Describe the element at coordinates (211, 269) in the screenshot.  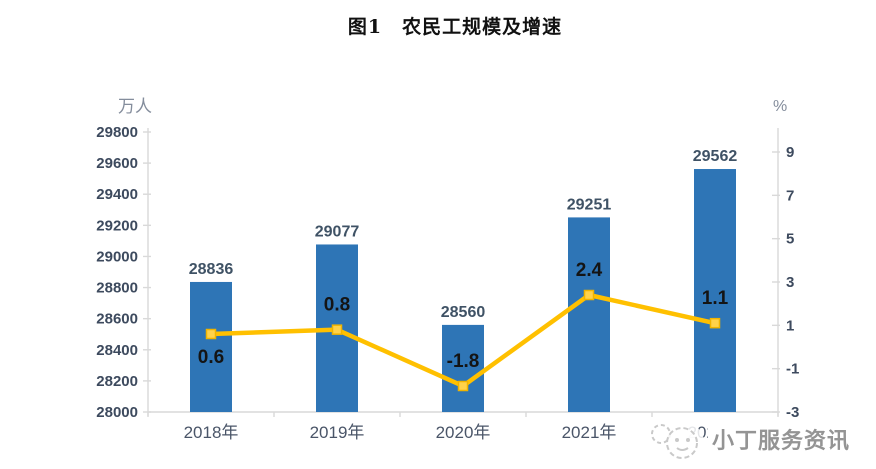
I see `bar-value-label: 28836` at that location.